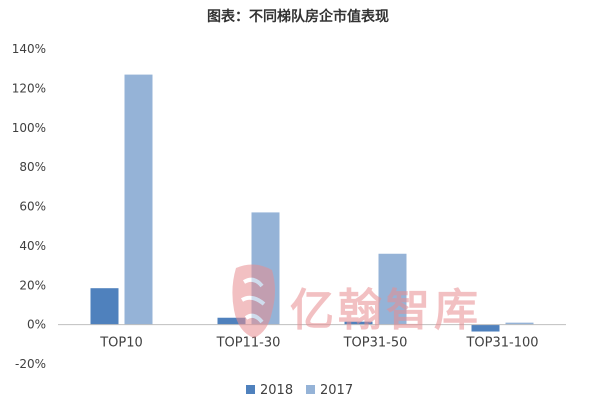 The width and height of the screenshot is (596, 412). I want to click on bar-2017-top10, so click(138, 199).